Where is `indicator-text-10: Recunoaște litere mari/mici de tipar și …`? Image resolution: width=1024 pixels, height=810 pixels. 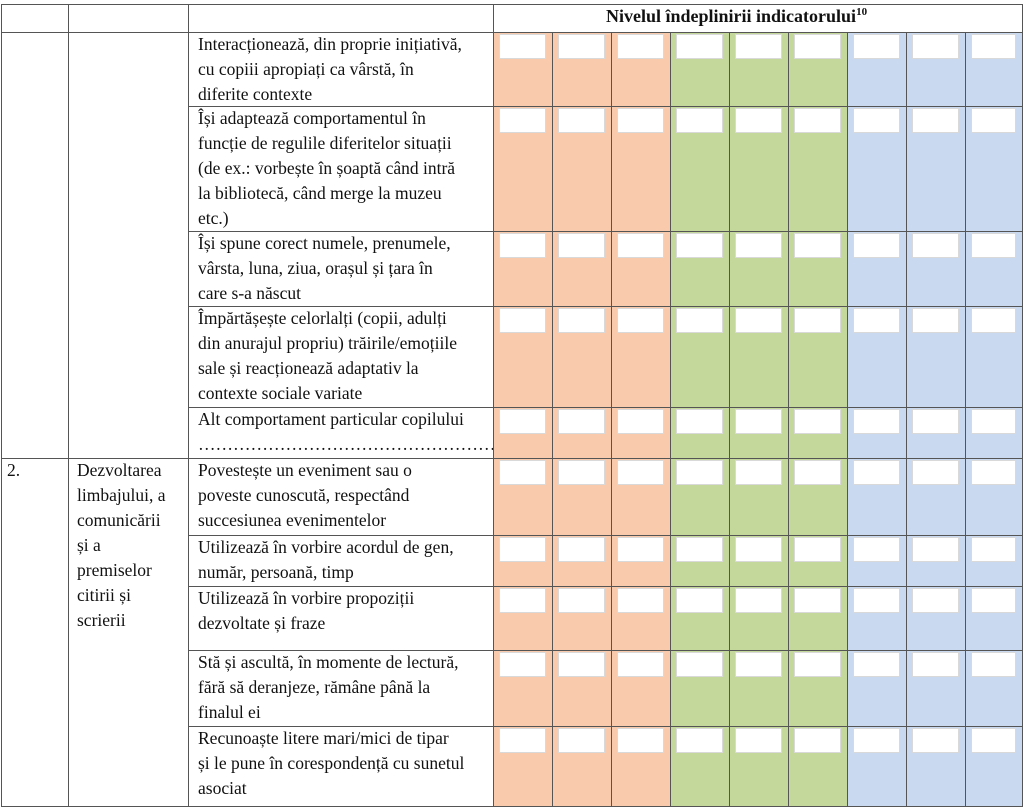
indicator-text-10: Recunoaște litere mari/mici de tipar și … is located at coordinates (331, 763).